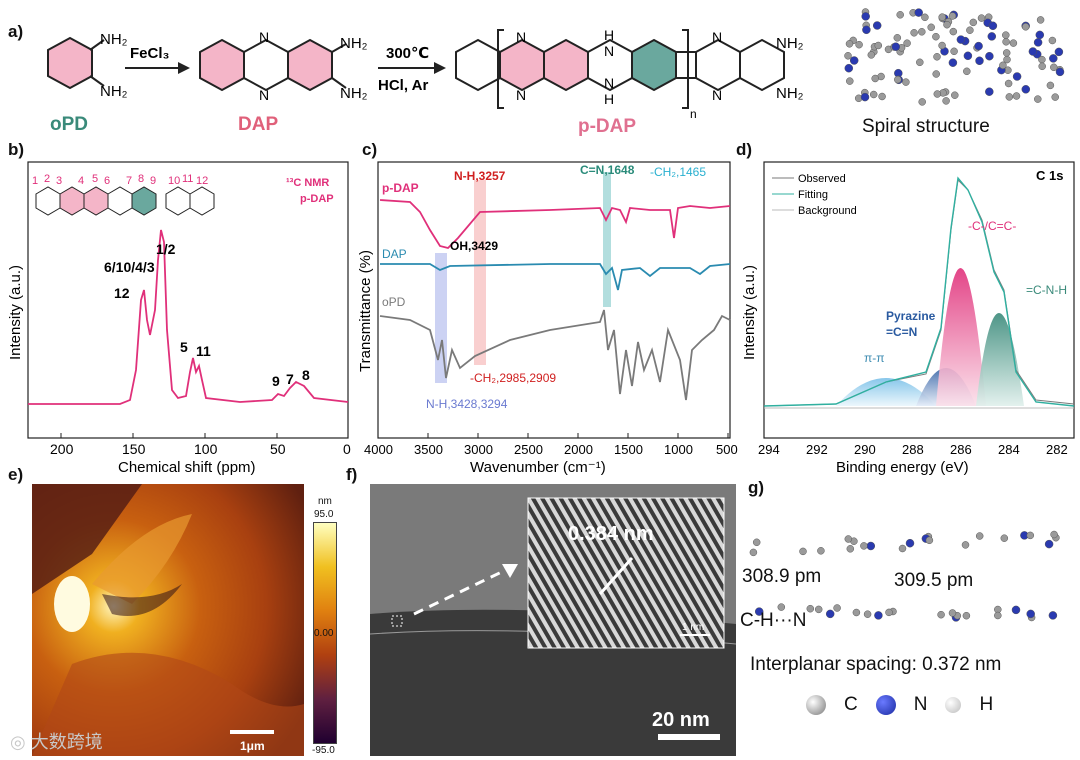 This screenshot has height=760, width=1080. Describe the element at coordinates (480, 176) in the screenshot. I see `ftir-annot-nh3257: N-H,3257` at that location.